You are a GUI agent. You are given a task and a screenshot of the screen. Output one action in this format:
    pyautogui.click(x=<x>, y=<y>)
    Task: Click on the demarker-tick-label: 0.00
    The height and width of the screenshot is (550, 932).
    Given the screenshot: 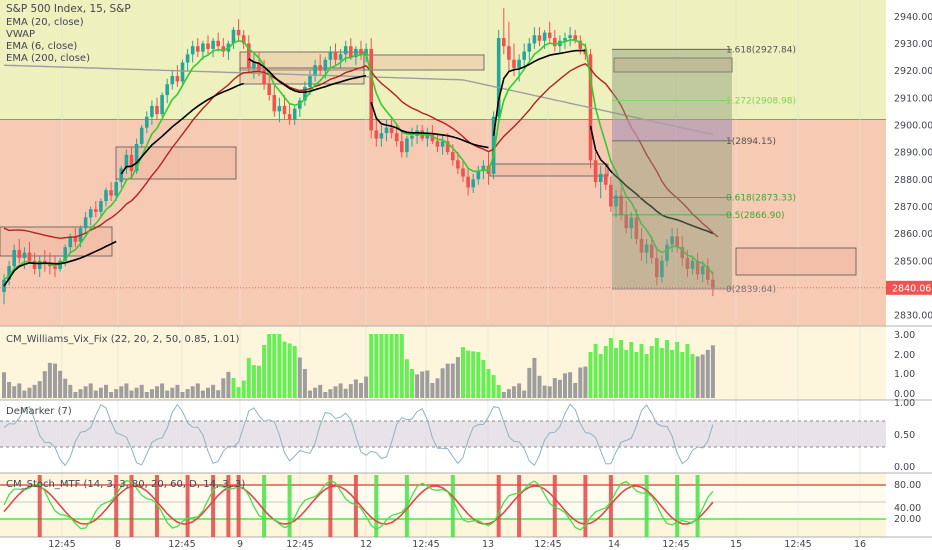 What is the action you would take?
    pyautogui.click(x=904, y=467)
    